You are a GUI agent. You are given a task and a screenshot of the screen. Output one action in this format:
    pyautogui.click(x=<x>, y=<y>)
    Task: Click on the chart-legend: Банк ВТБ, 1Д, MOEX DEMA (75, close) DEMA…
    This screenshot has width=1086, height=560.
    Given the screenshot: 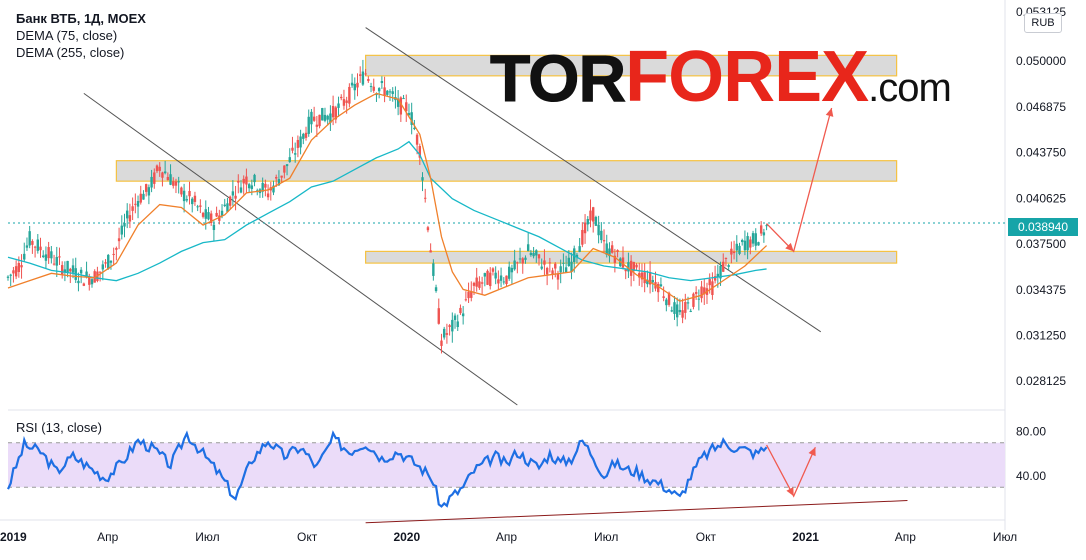 What is the action you would take?
    pyautogui.click(x=81, y=35)
    